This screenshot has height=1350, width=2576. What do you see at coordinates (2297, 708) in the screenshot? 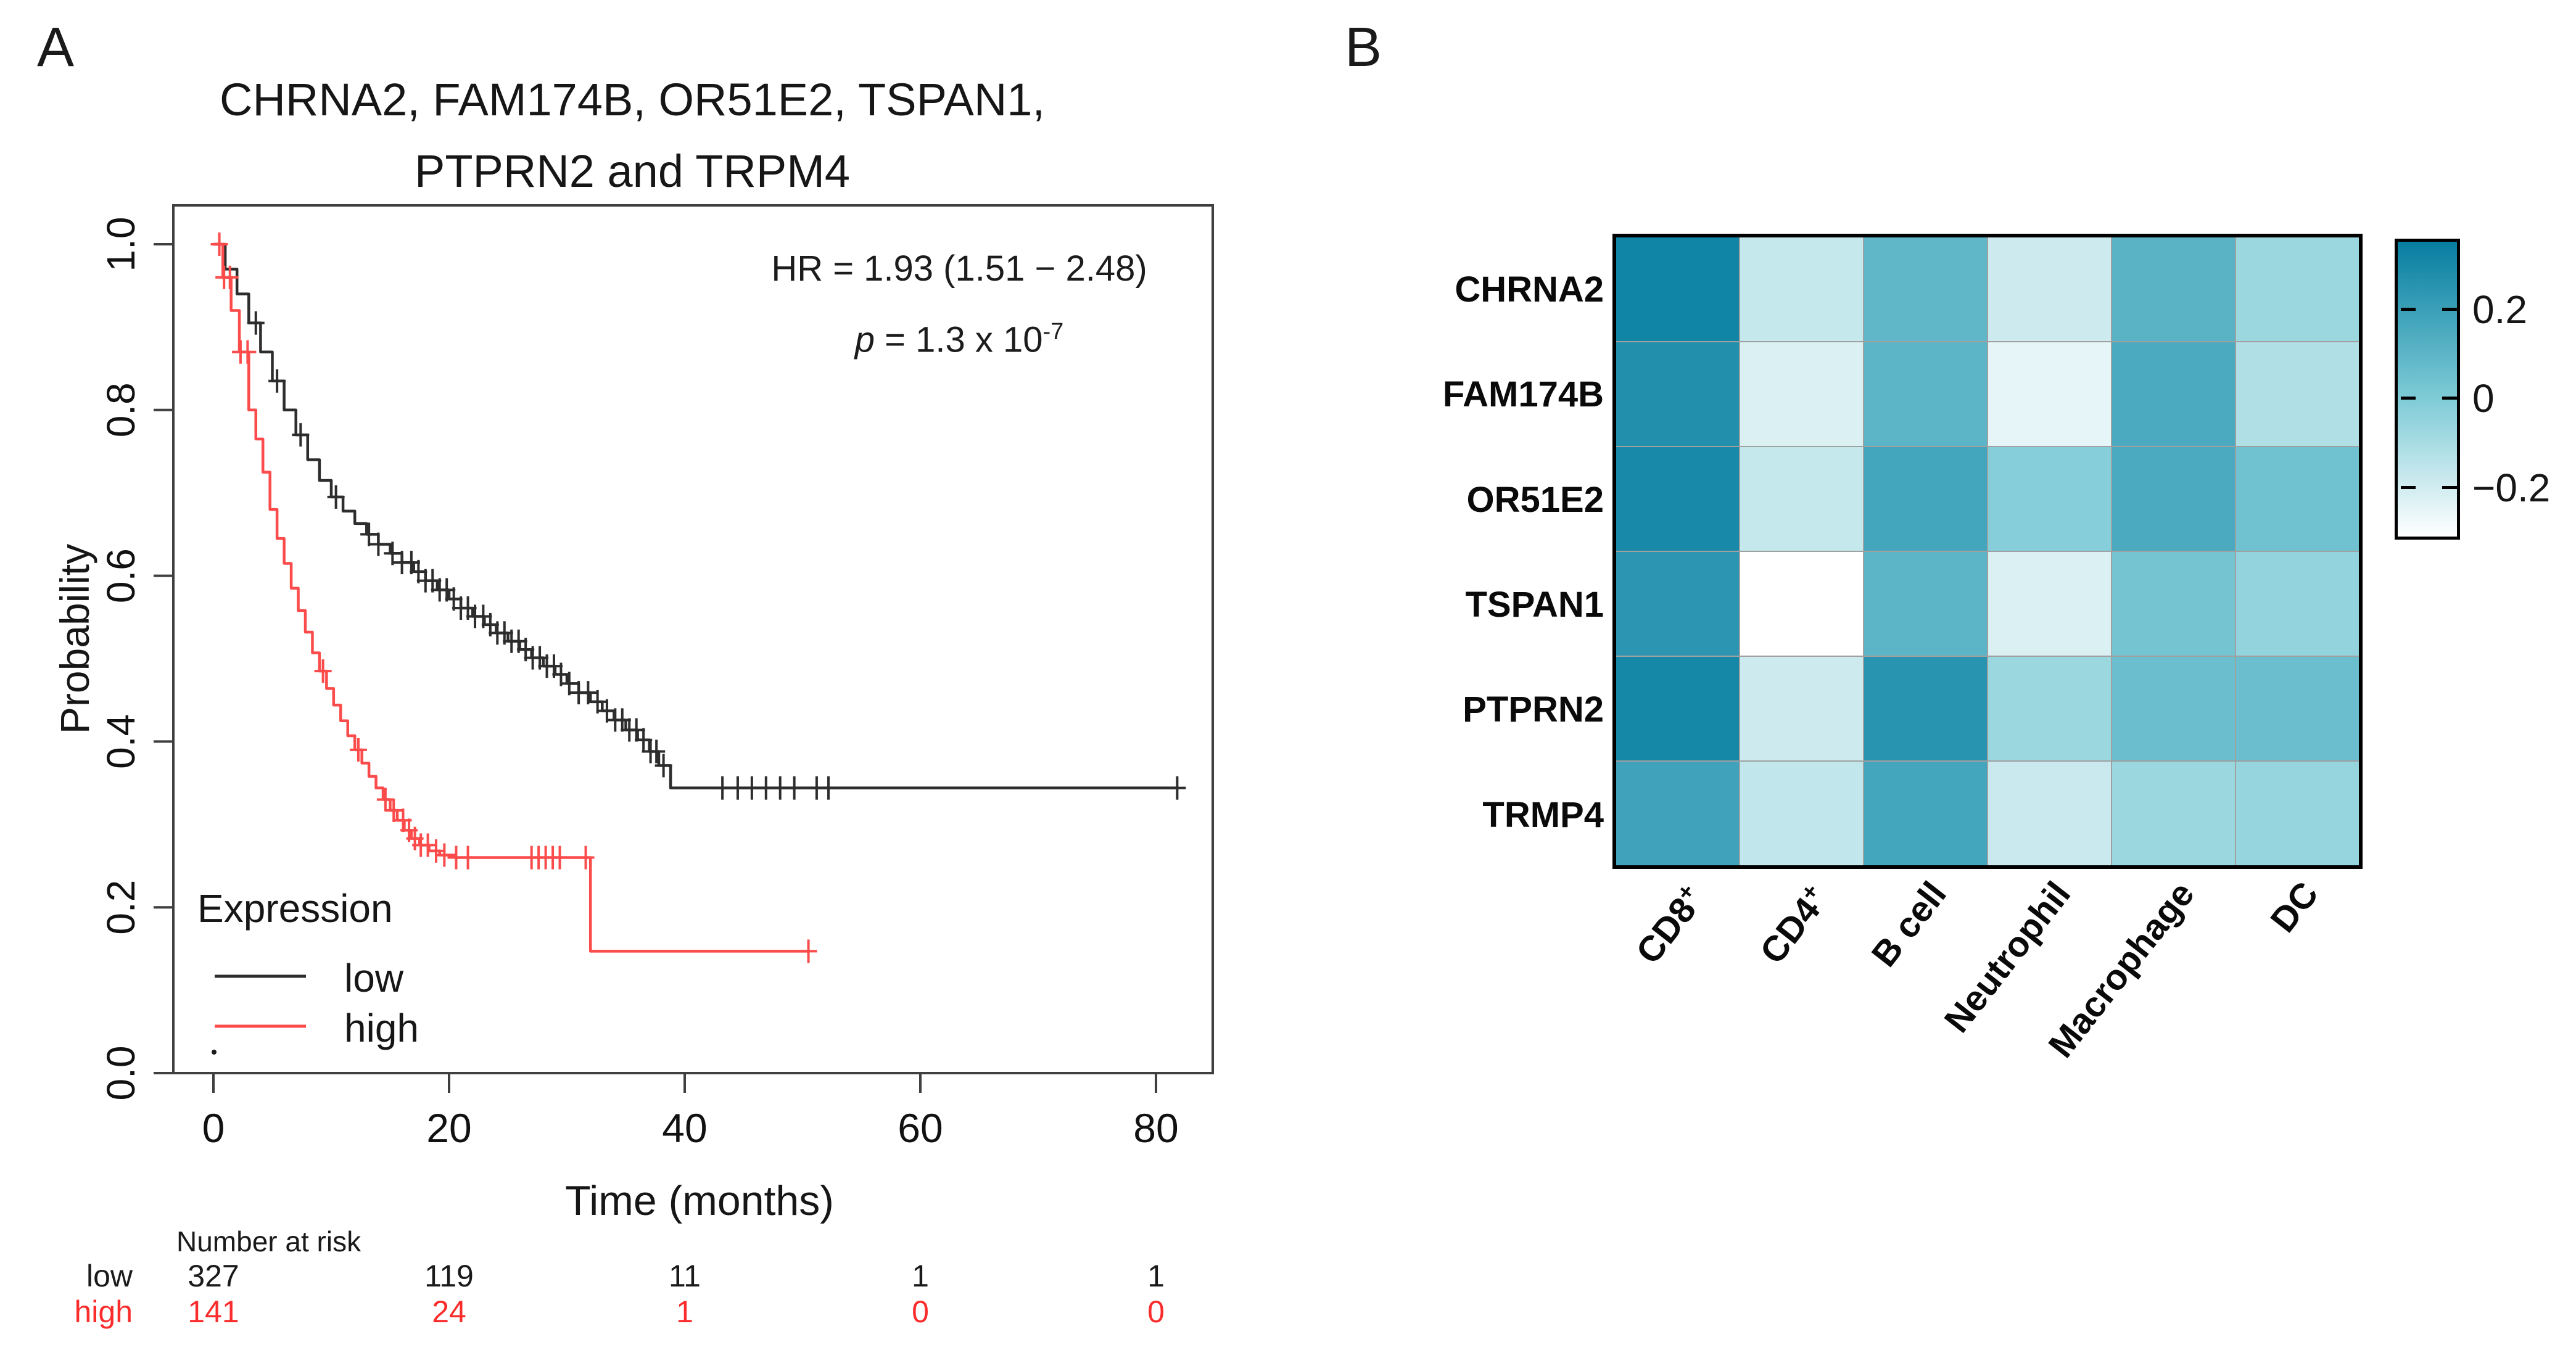
I see `heatmap-cell-PTPRN2-DC` at bounding box center [2297, 708].